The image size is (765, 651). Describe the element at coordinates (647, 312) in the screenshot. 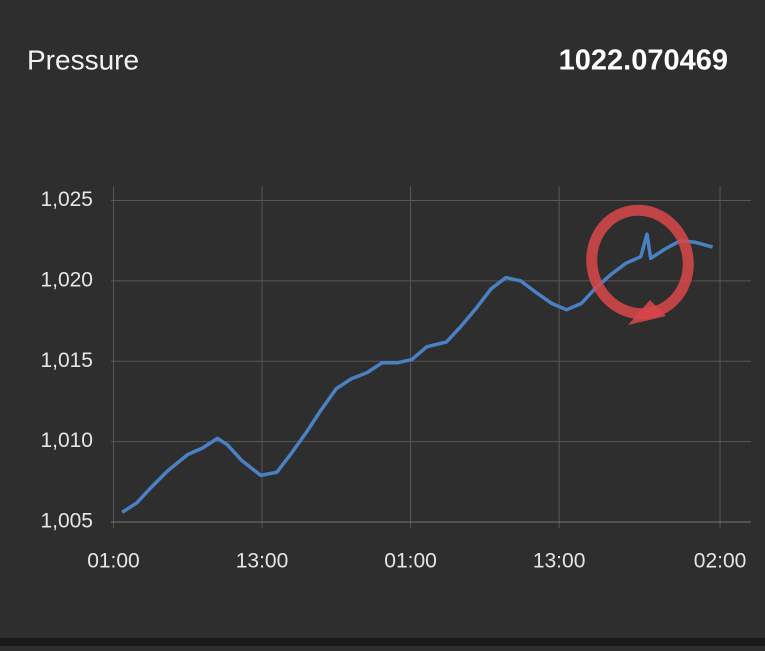

I see `annotation-tail` at that location.